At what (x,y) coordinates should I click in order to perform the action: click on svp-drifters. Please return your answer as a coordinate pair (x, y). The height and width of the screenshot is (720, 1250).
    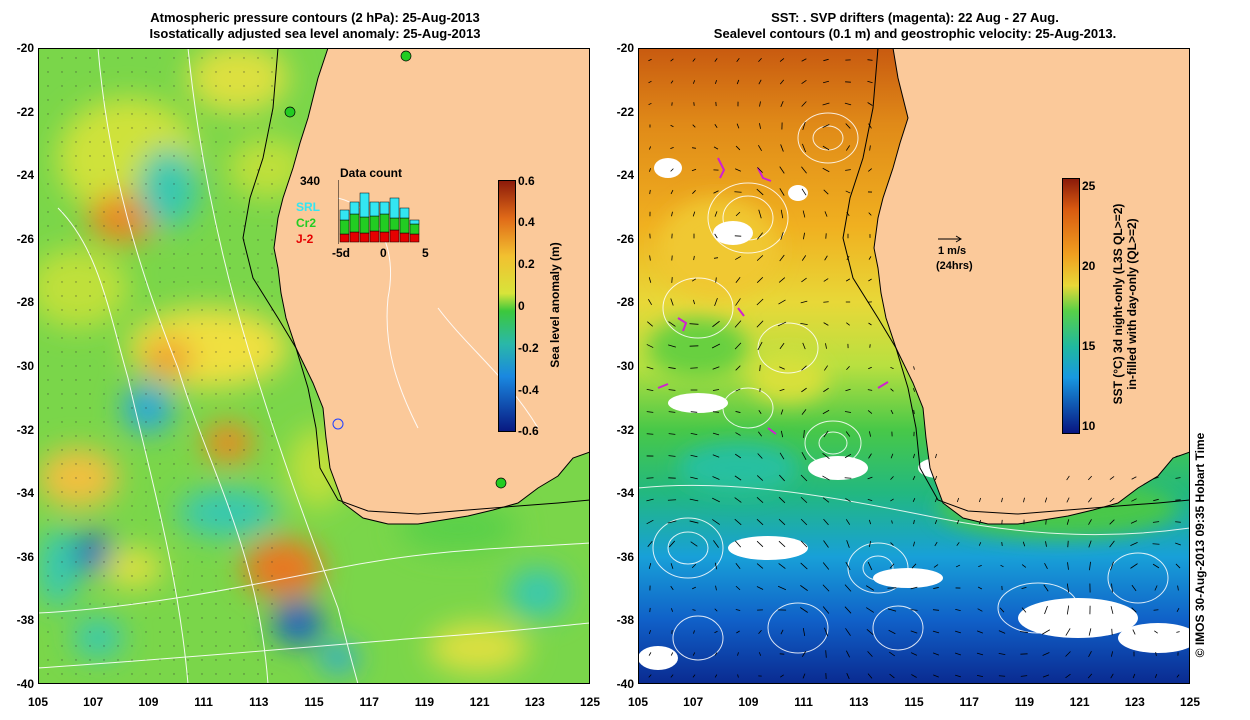
    Looking at the image, I should click on (773, 296).